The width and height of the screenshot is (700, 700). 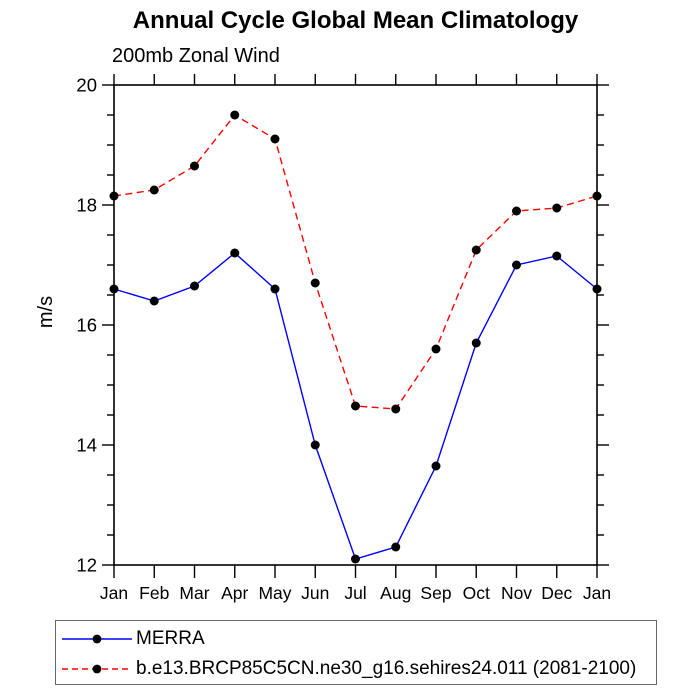 I want to click on x-tick-label: Jul, so click(x=355, y=593).